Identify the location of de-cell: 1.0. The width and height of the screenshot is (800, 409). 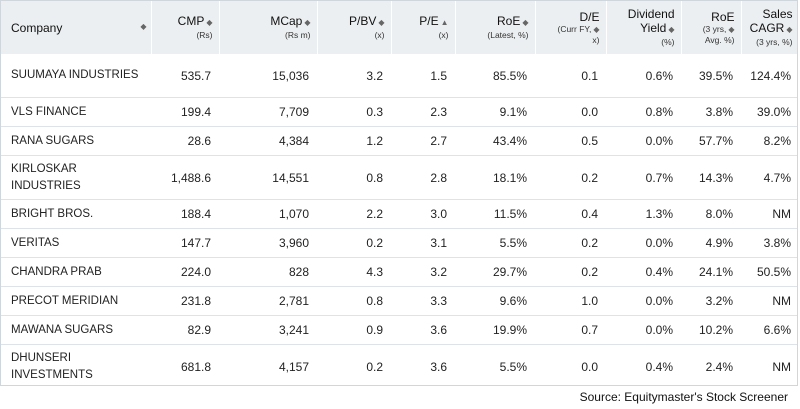
(570, 301).